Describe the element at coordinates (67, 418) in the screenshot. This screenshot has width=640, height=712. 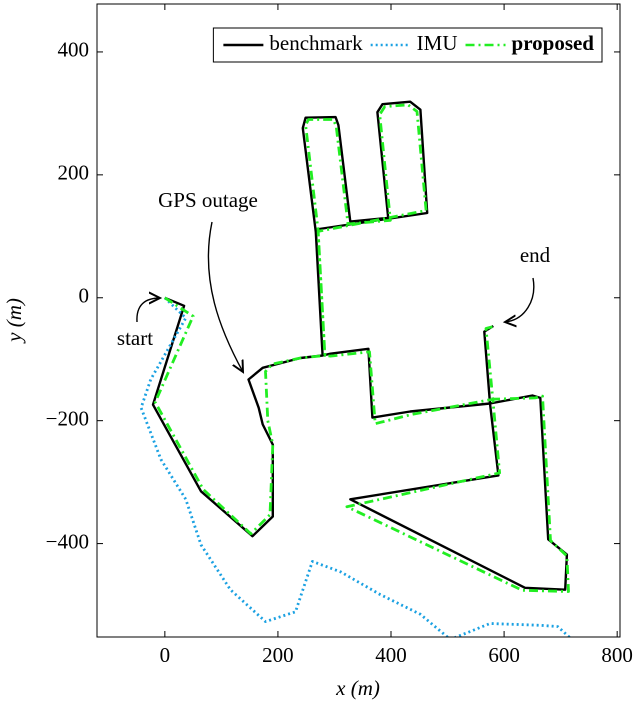
I see `y-tick-label: −200` at that location.